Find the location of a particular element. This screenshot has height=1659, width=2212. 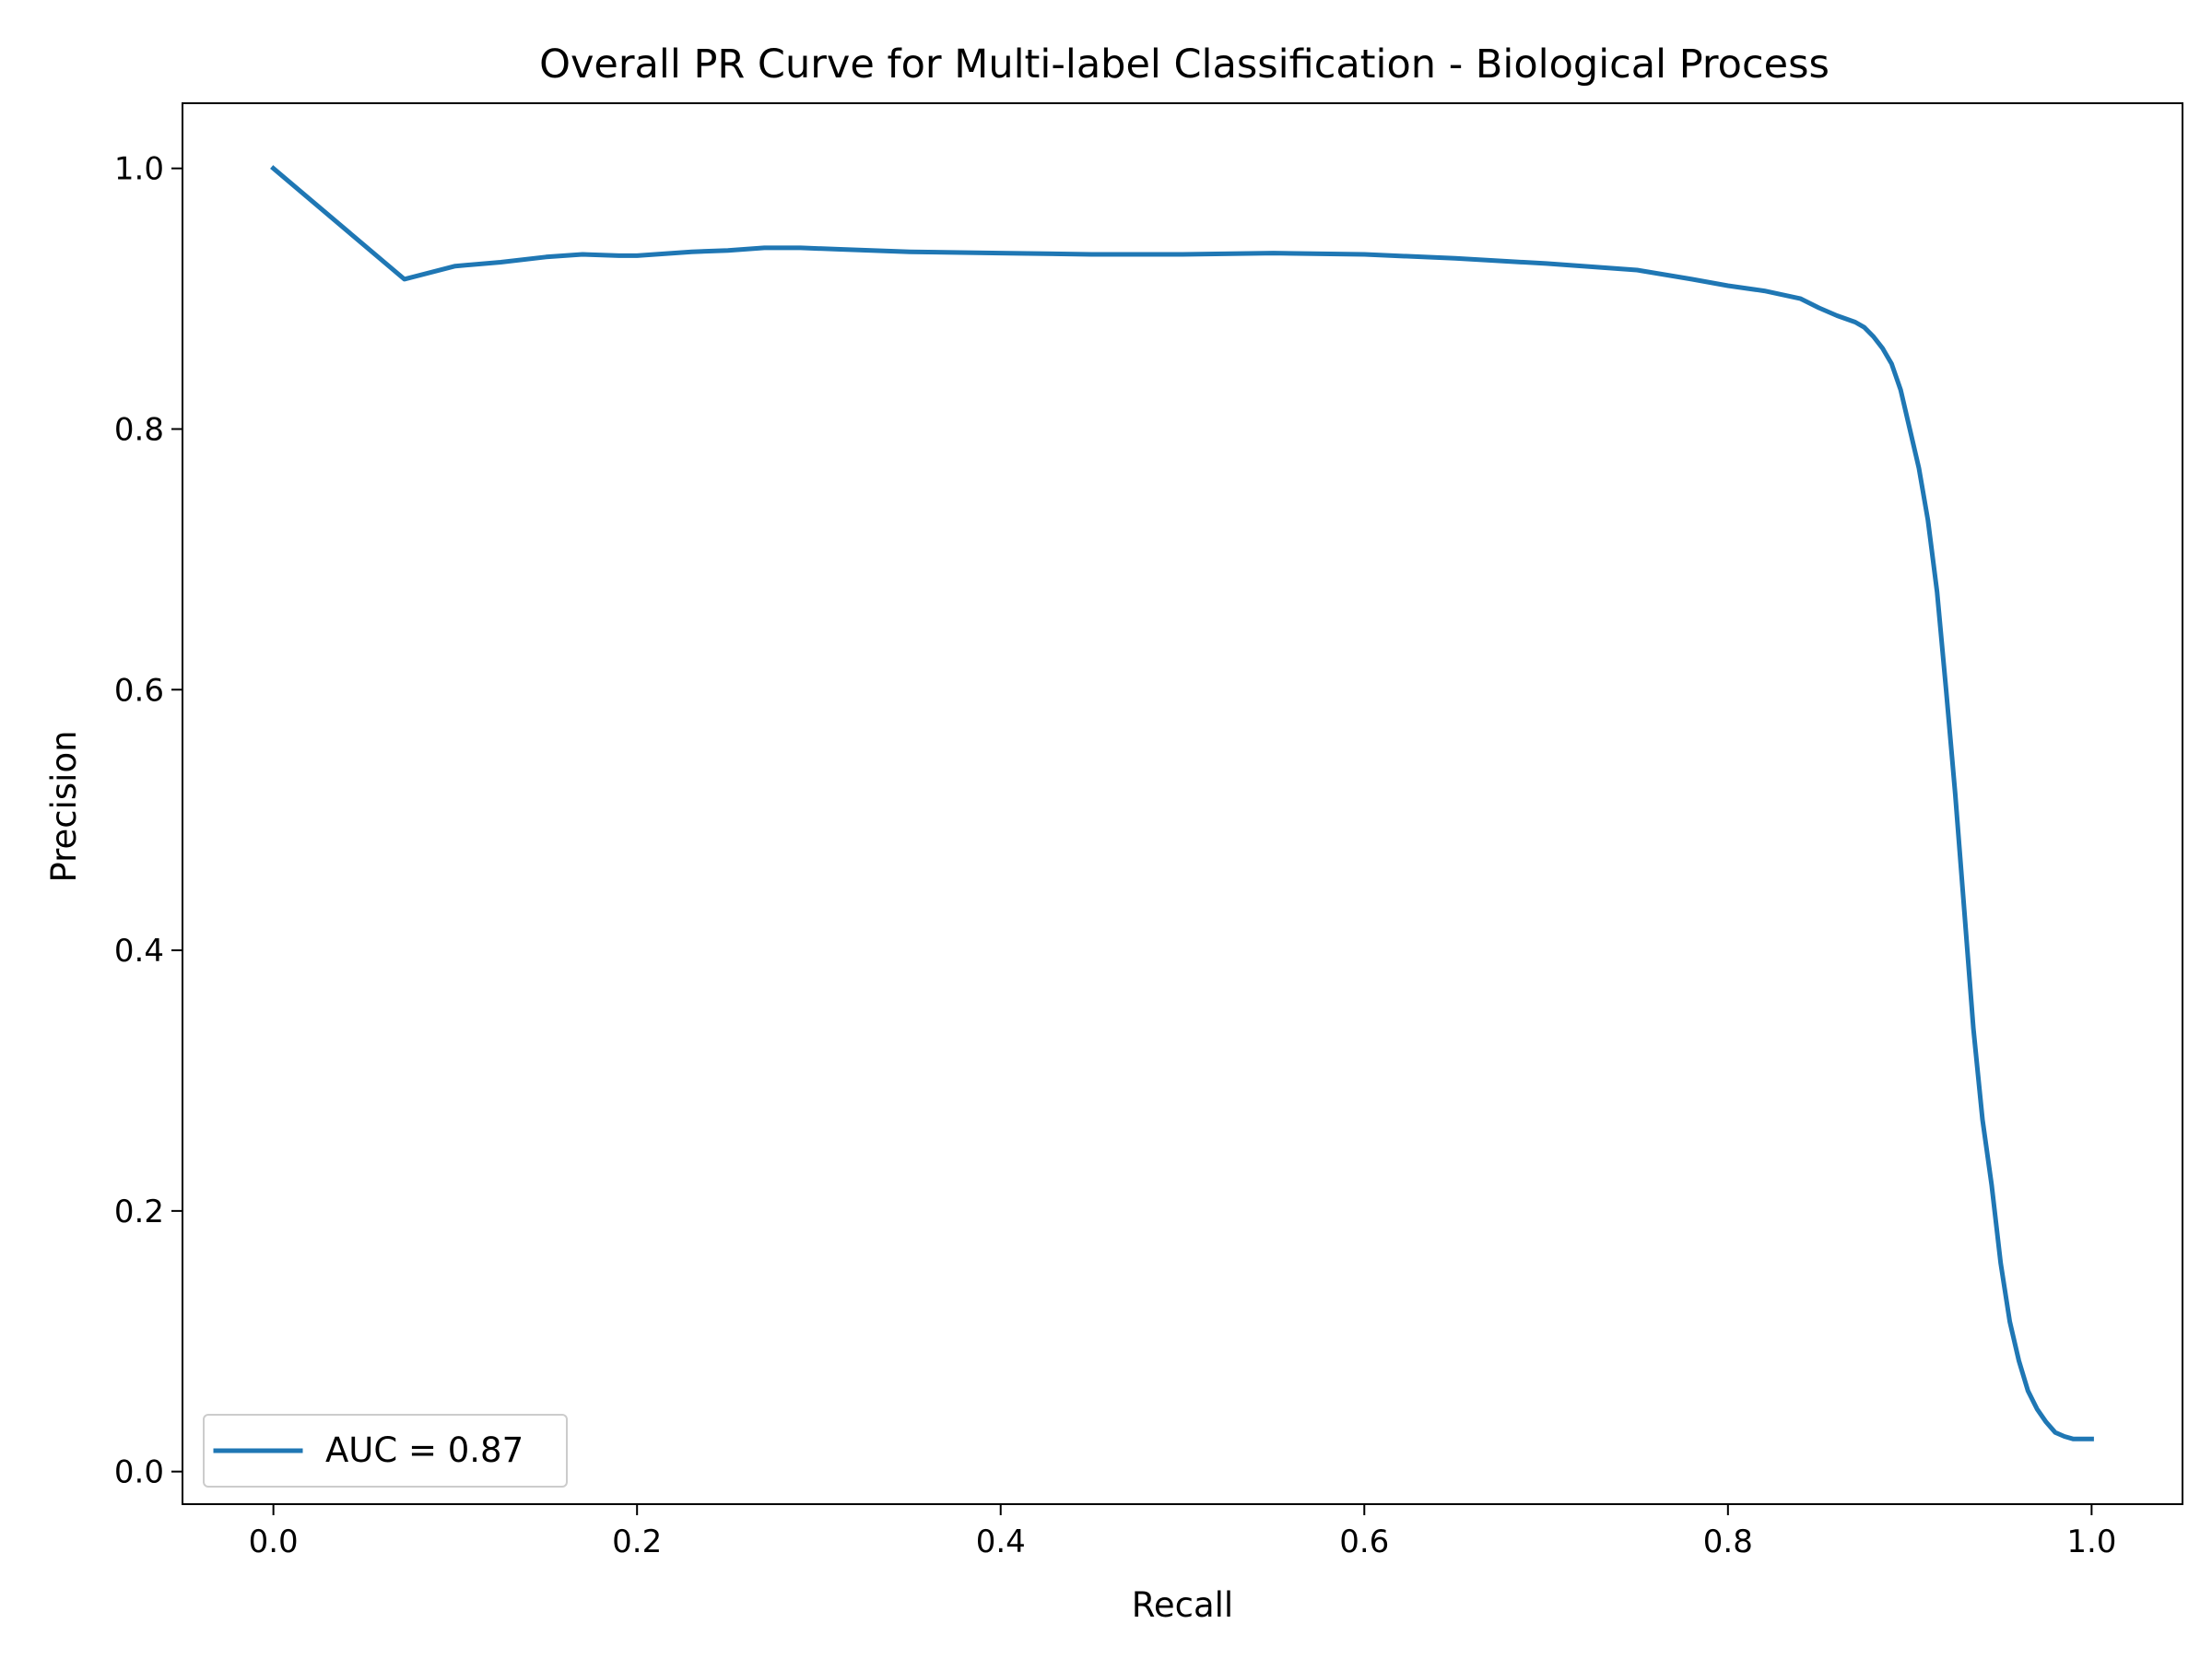

legend-box is located at coordinates (385, 1451).